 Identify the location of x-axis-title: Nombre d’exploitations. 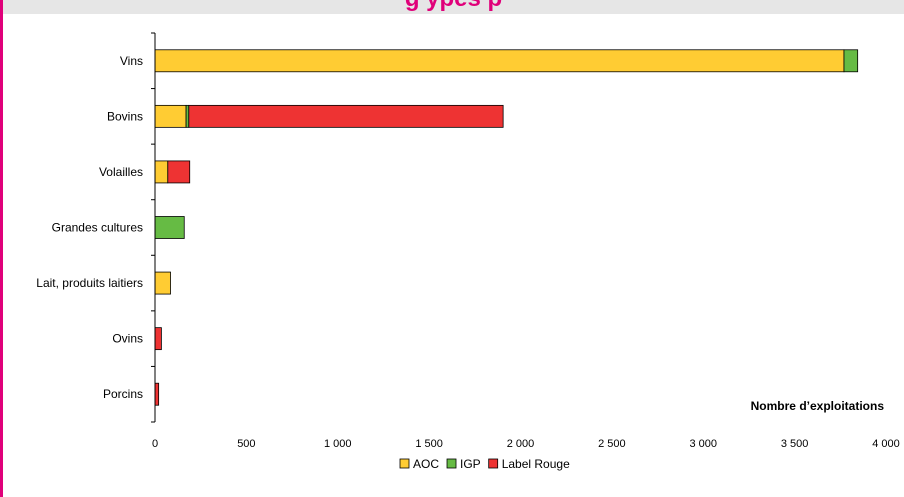
(818, 406).